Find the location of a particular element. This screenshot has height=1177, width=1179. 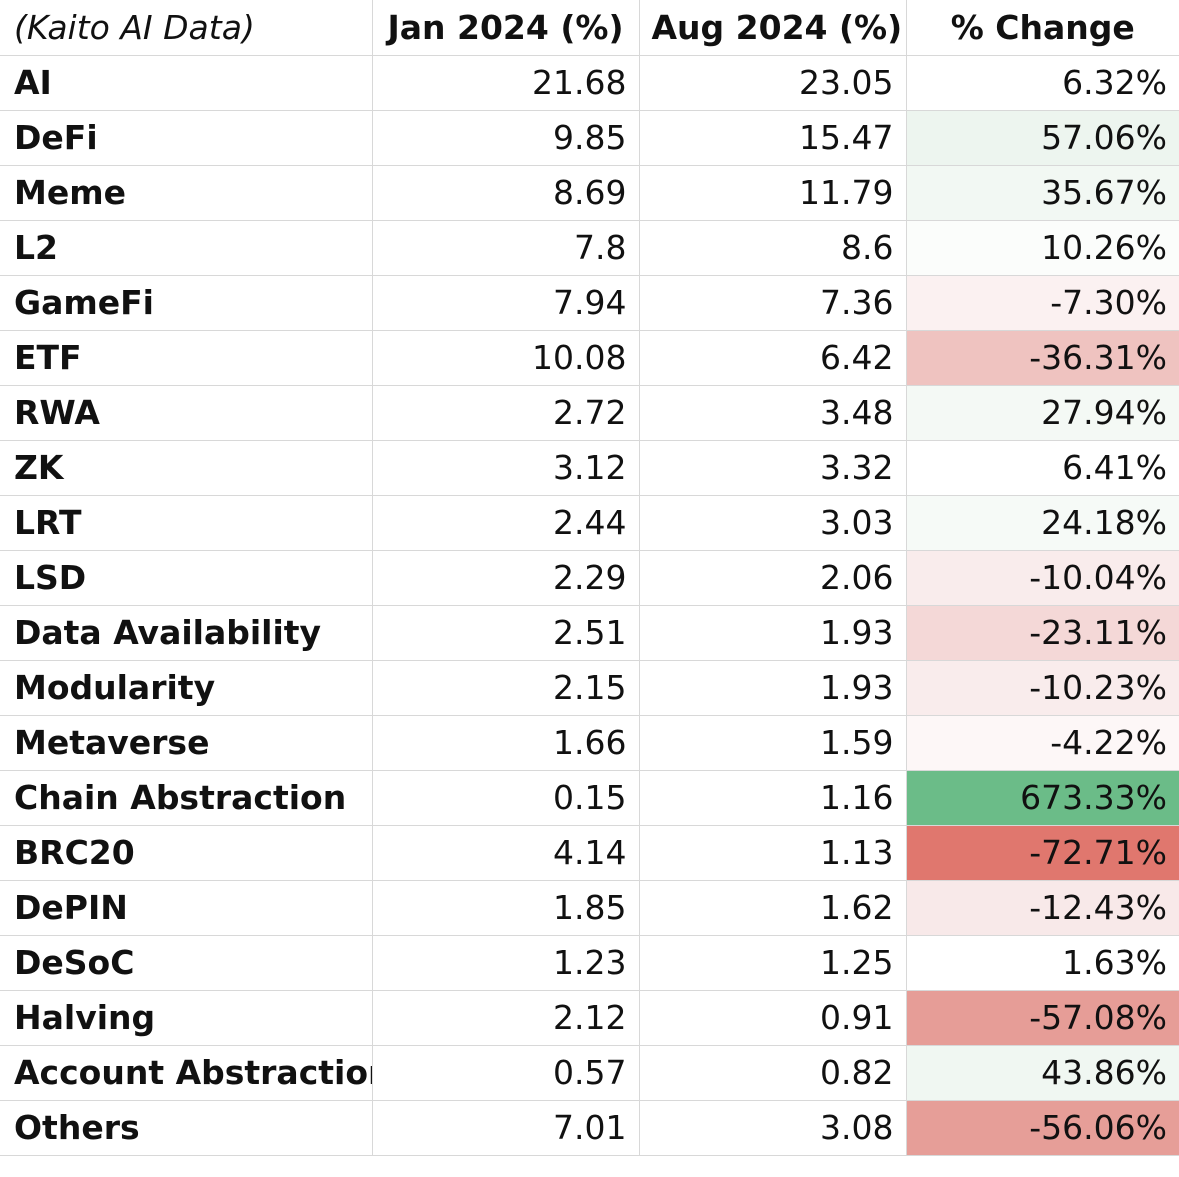

header-aug-2024: Aug 2024 (%) is located at coordinates (772, 28).